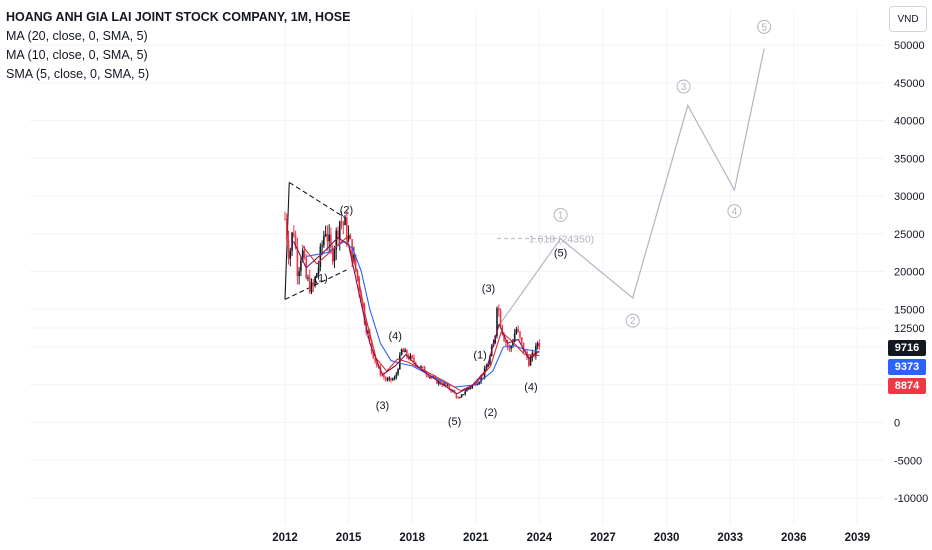 Image resolution: width=932 pixels, height=550 pixels. I want to click on wave-label-projected: 3, so click(684, 87).